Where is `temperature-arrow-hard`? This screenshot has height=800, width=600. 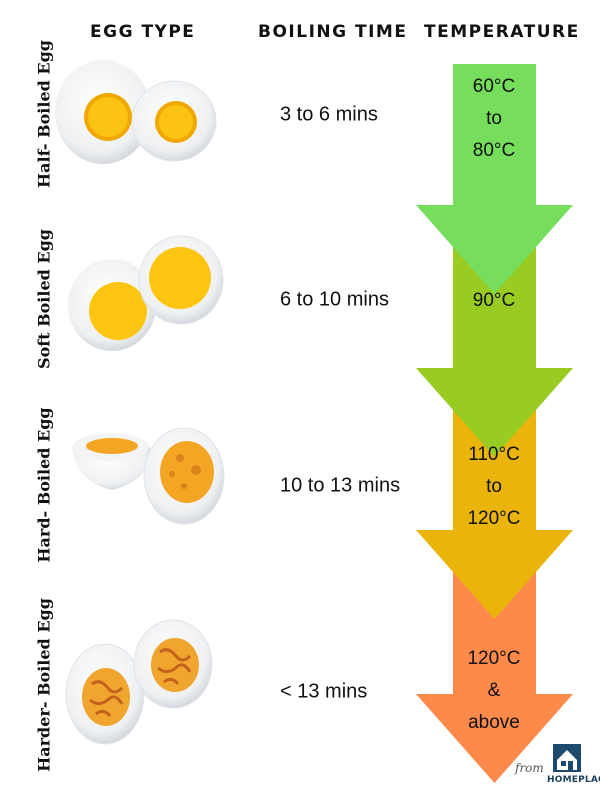 temperature-arrow-hard is located at coordinates (494, 513).